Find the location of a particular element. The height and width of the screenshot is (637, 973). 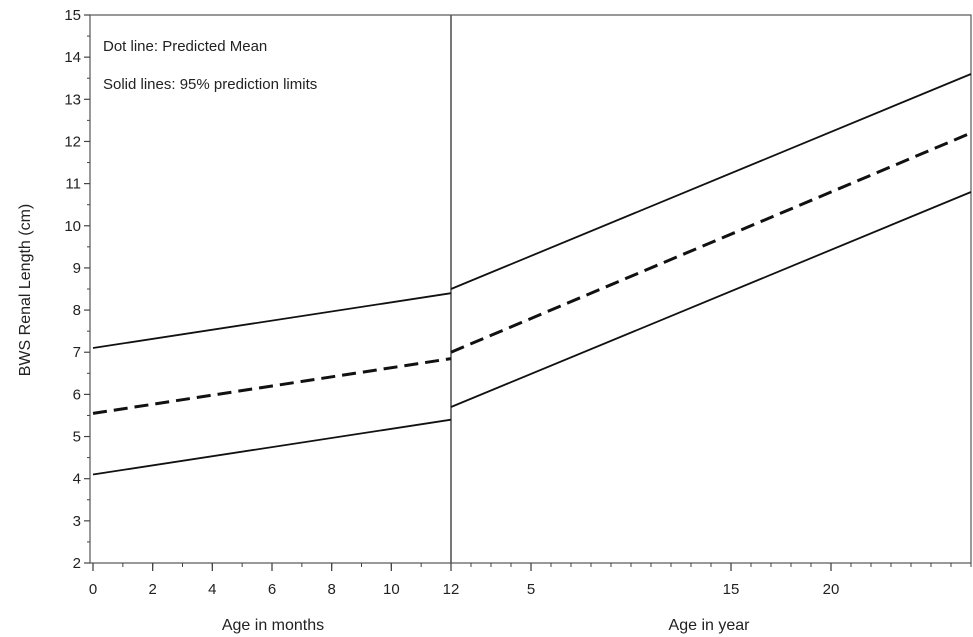

x-axis-years: 5 15 20 is located at coordinates (711, 580).